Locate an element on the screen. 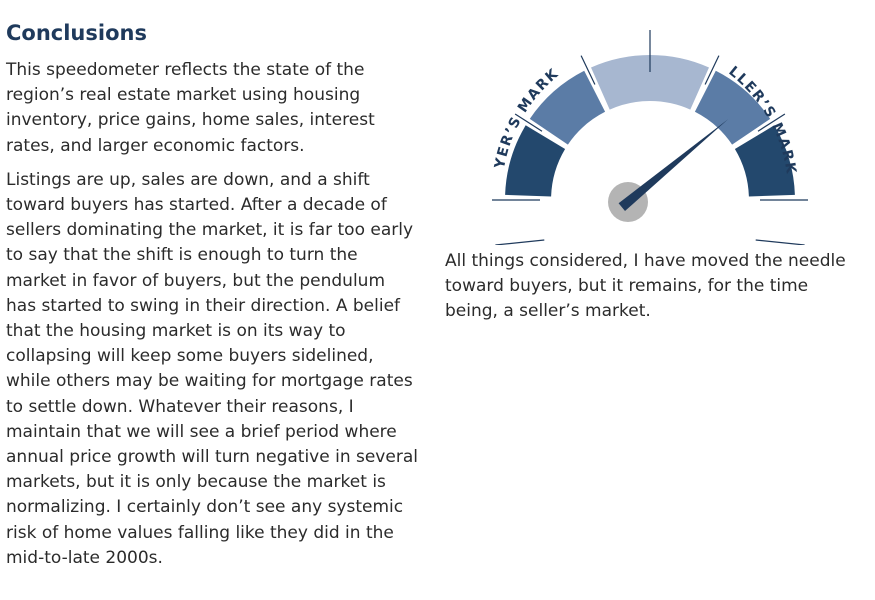 Image resolution: width=875 pixels, height=600 pixels. gauge-segment-neutral is located at coordinates (650, 82).